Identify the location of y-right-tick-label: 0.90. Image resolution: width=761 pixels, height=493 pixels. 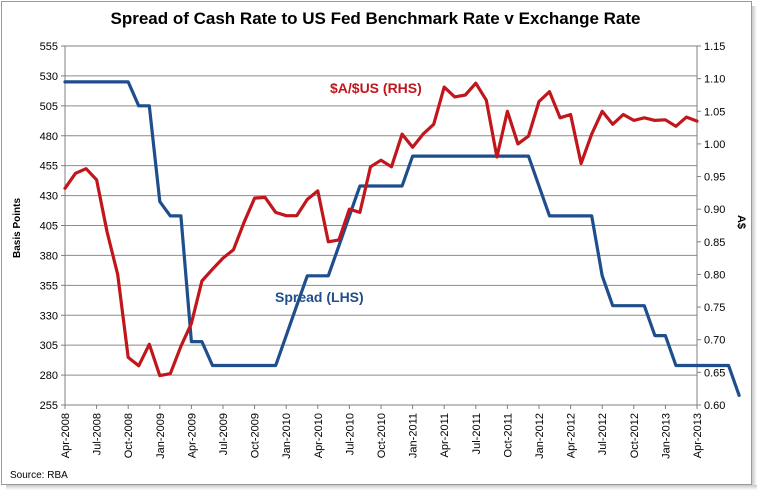
(714, 210).